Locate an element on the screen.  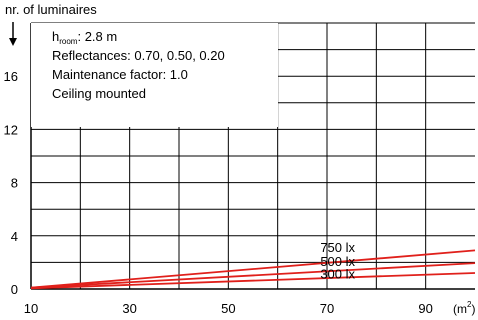
info-room-height: hroom: 2.8 m is located at coordinates (84, 37).